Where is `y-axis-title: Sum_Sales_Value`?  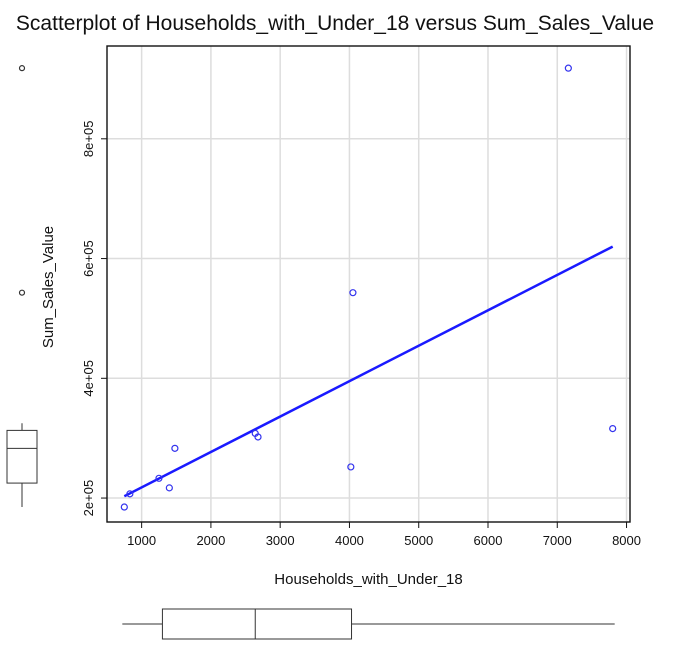 y-axis-title: Sum_Sales_Value is located at coordinates (48, 287).